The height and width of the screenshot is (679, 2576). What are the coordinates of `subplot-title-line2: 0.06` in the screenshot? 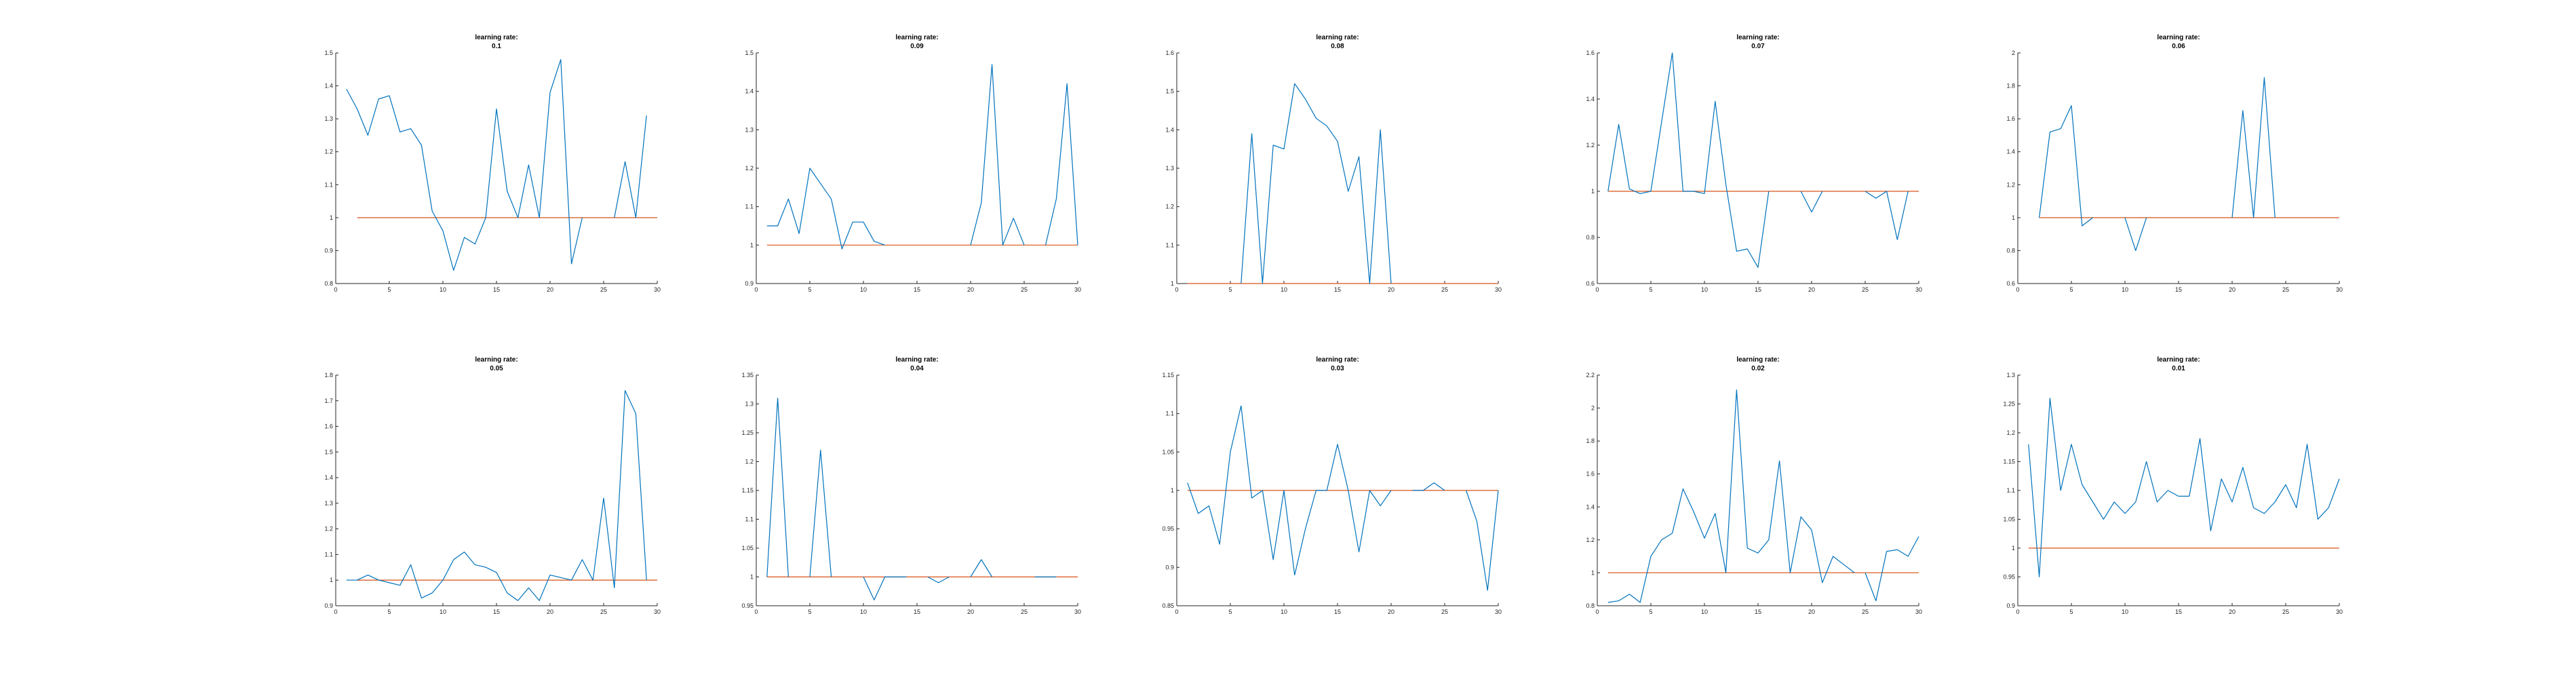 It's located at (2178, 46).